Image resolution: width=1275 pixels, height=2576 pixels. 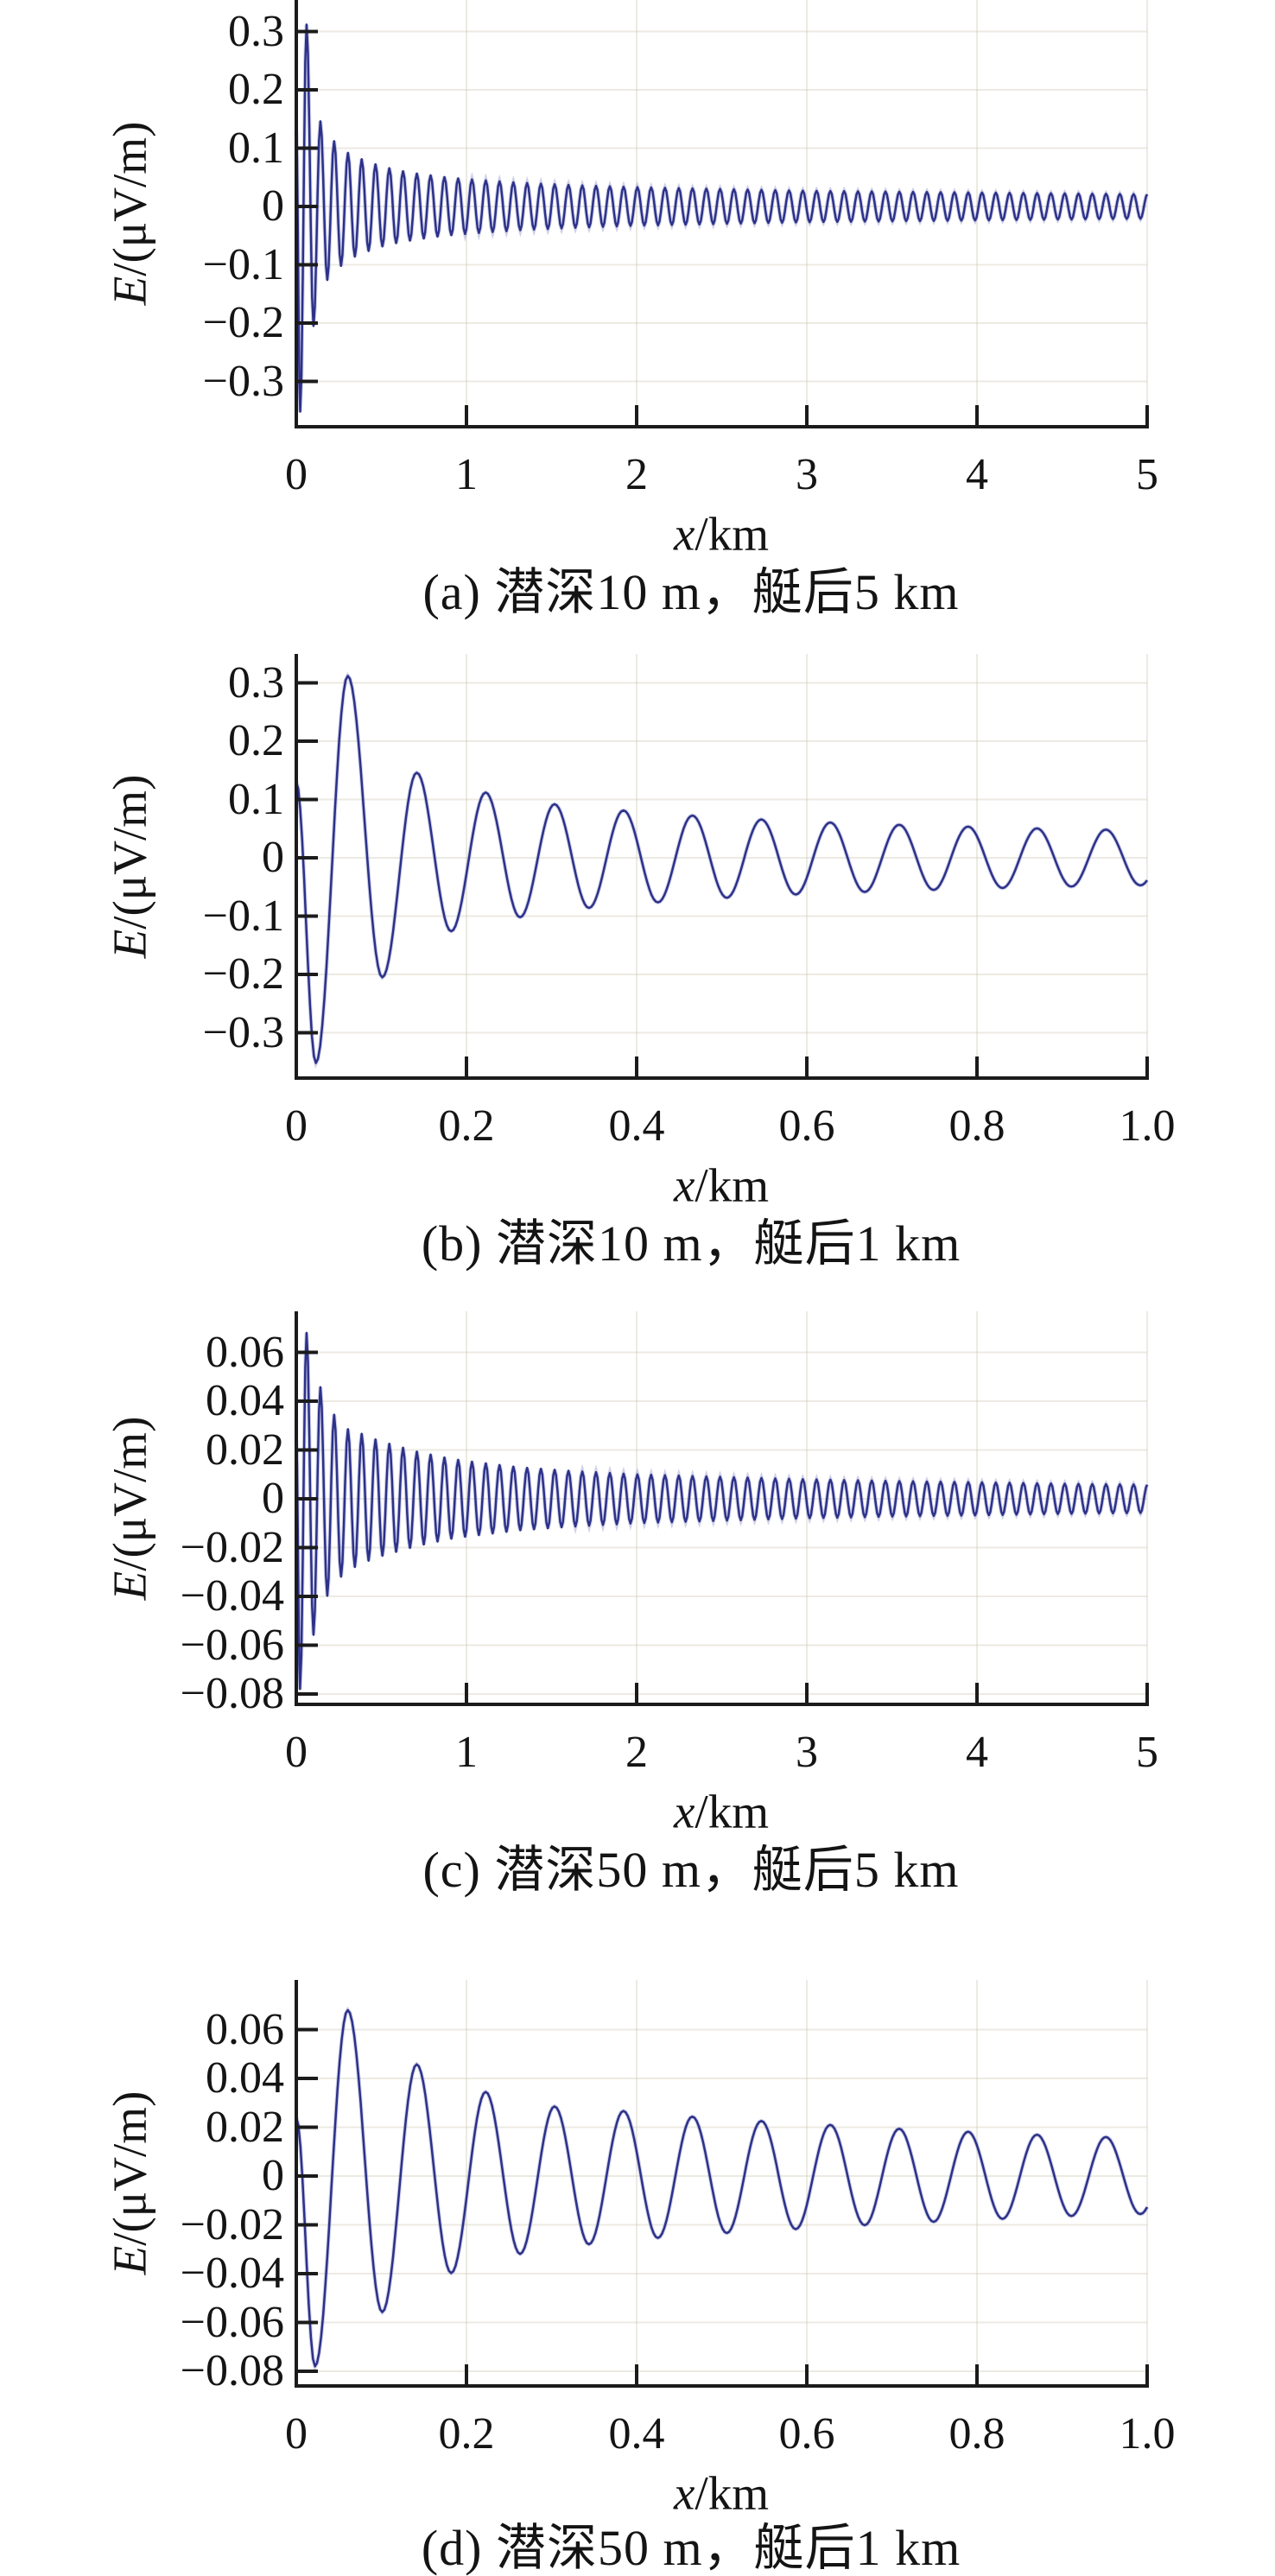 What do you see at coordinates (243, 974) in the screenshot?
I see `y-tick-label-b: −0.2` at bounding box center [243, 974].